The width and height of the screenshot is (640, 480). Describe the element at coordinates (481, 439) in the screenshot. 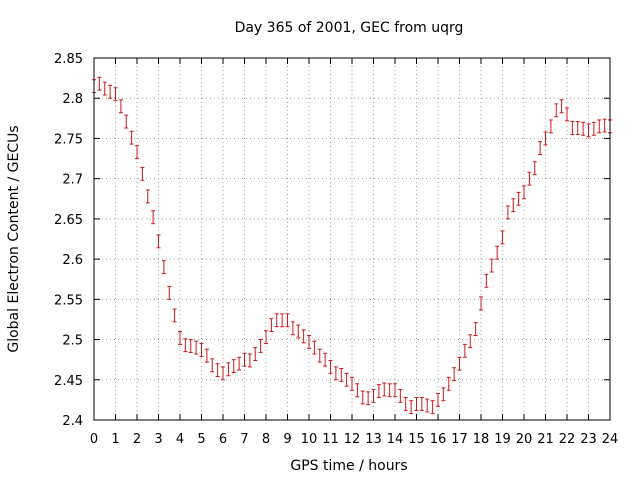

I see `x-tick-label: 18` at that location.